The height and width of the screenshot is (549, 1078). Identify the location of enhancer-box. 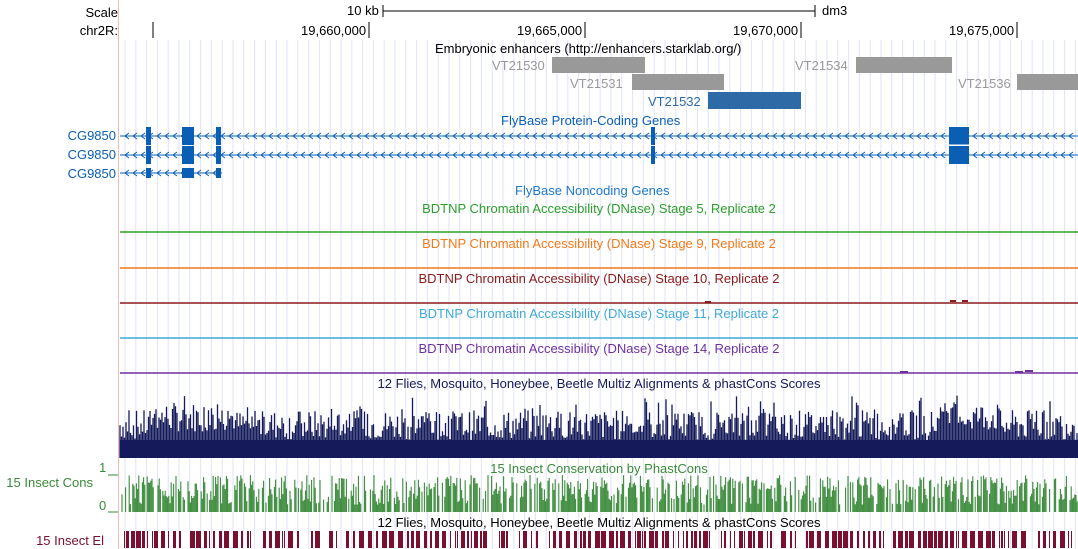
(1047, 82).